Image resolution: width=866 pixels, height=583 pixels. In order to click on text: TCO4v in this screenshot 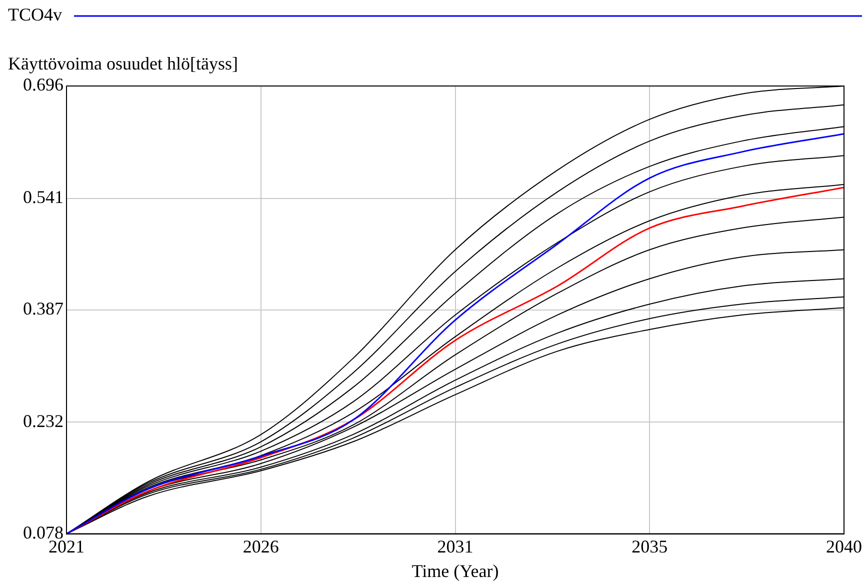, I will do `click(35, 14)`.